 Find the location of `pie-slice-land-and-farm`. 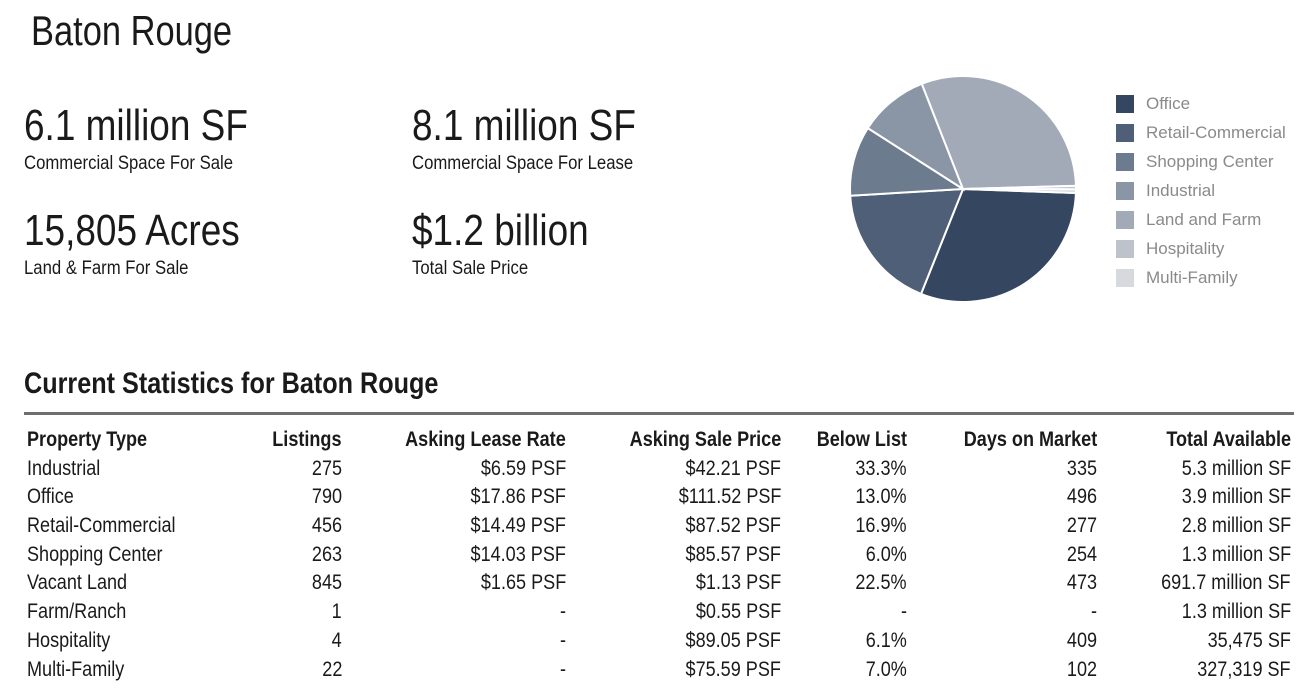

pie-slice-land-and-farm is located at coordinates (998, 133).